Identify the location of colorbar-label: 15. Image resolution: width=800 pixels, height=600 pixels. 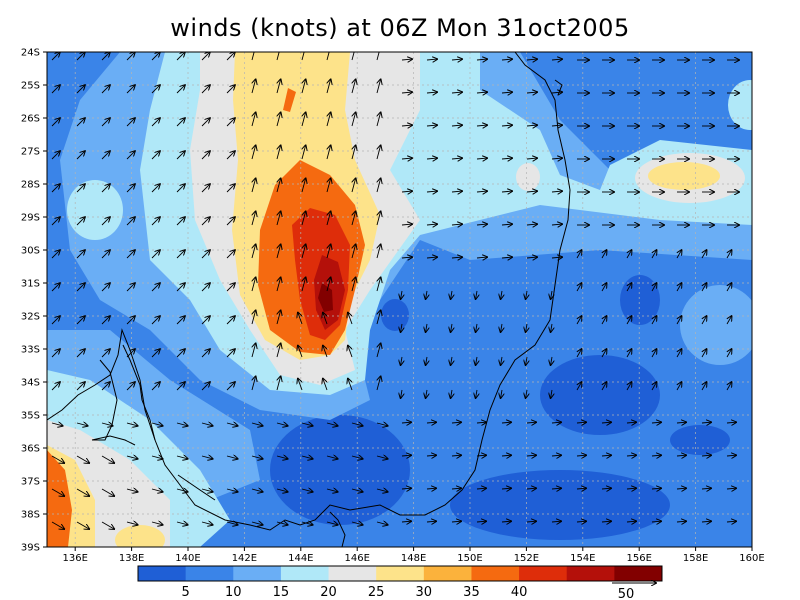
(281, 592).